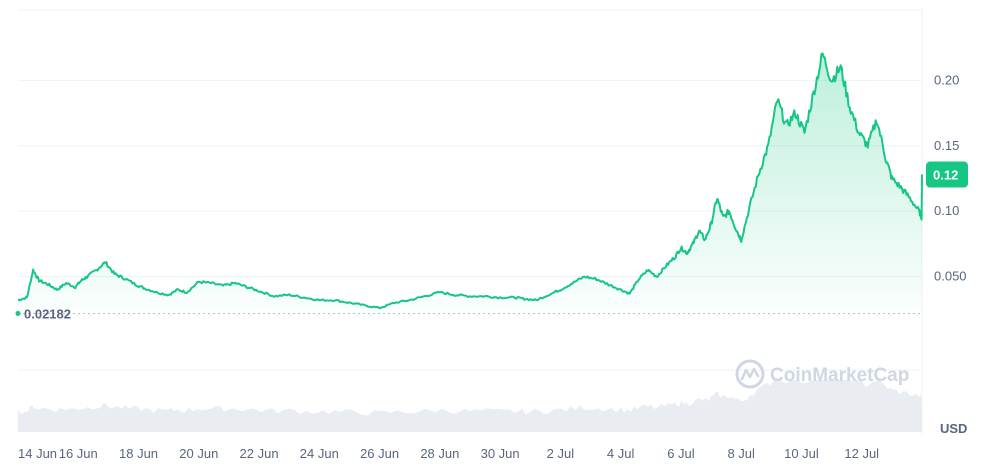  Describe the element at coordinates (681, 453) in the screenshot. I see `x-tick-label: 6 Jul` at that location.